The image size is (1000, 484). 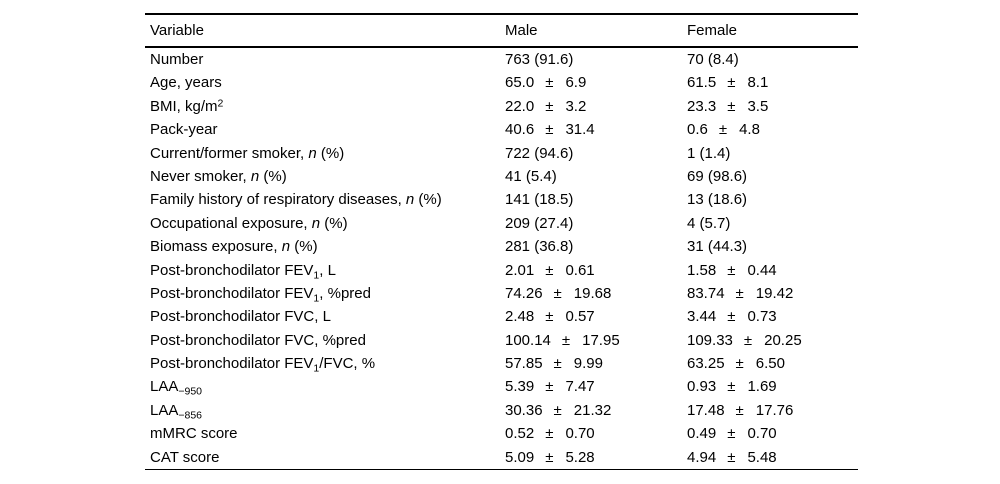 I want to click on table-row: Number 763 (91.6) 70 (8.4), so click(x=501, y=59).